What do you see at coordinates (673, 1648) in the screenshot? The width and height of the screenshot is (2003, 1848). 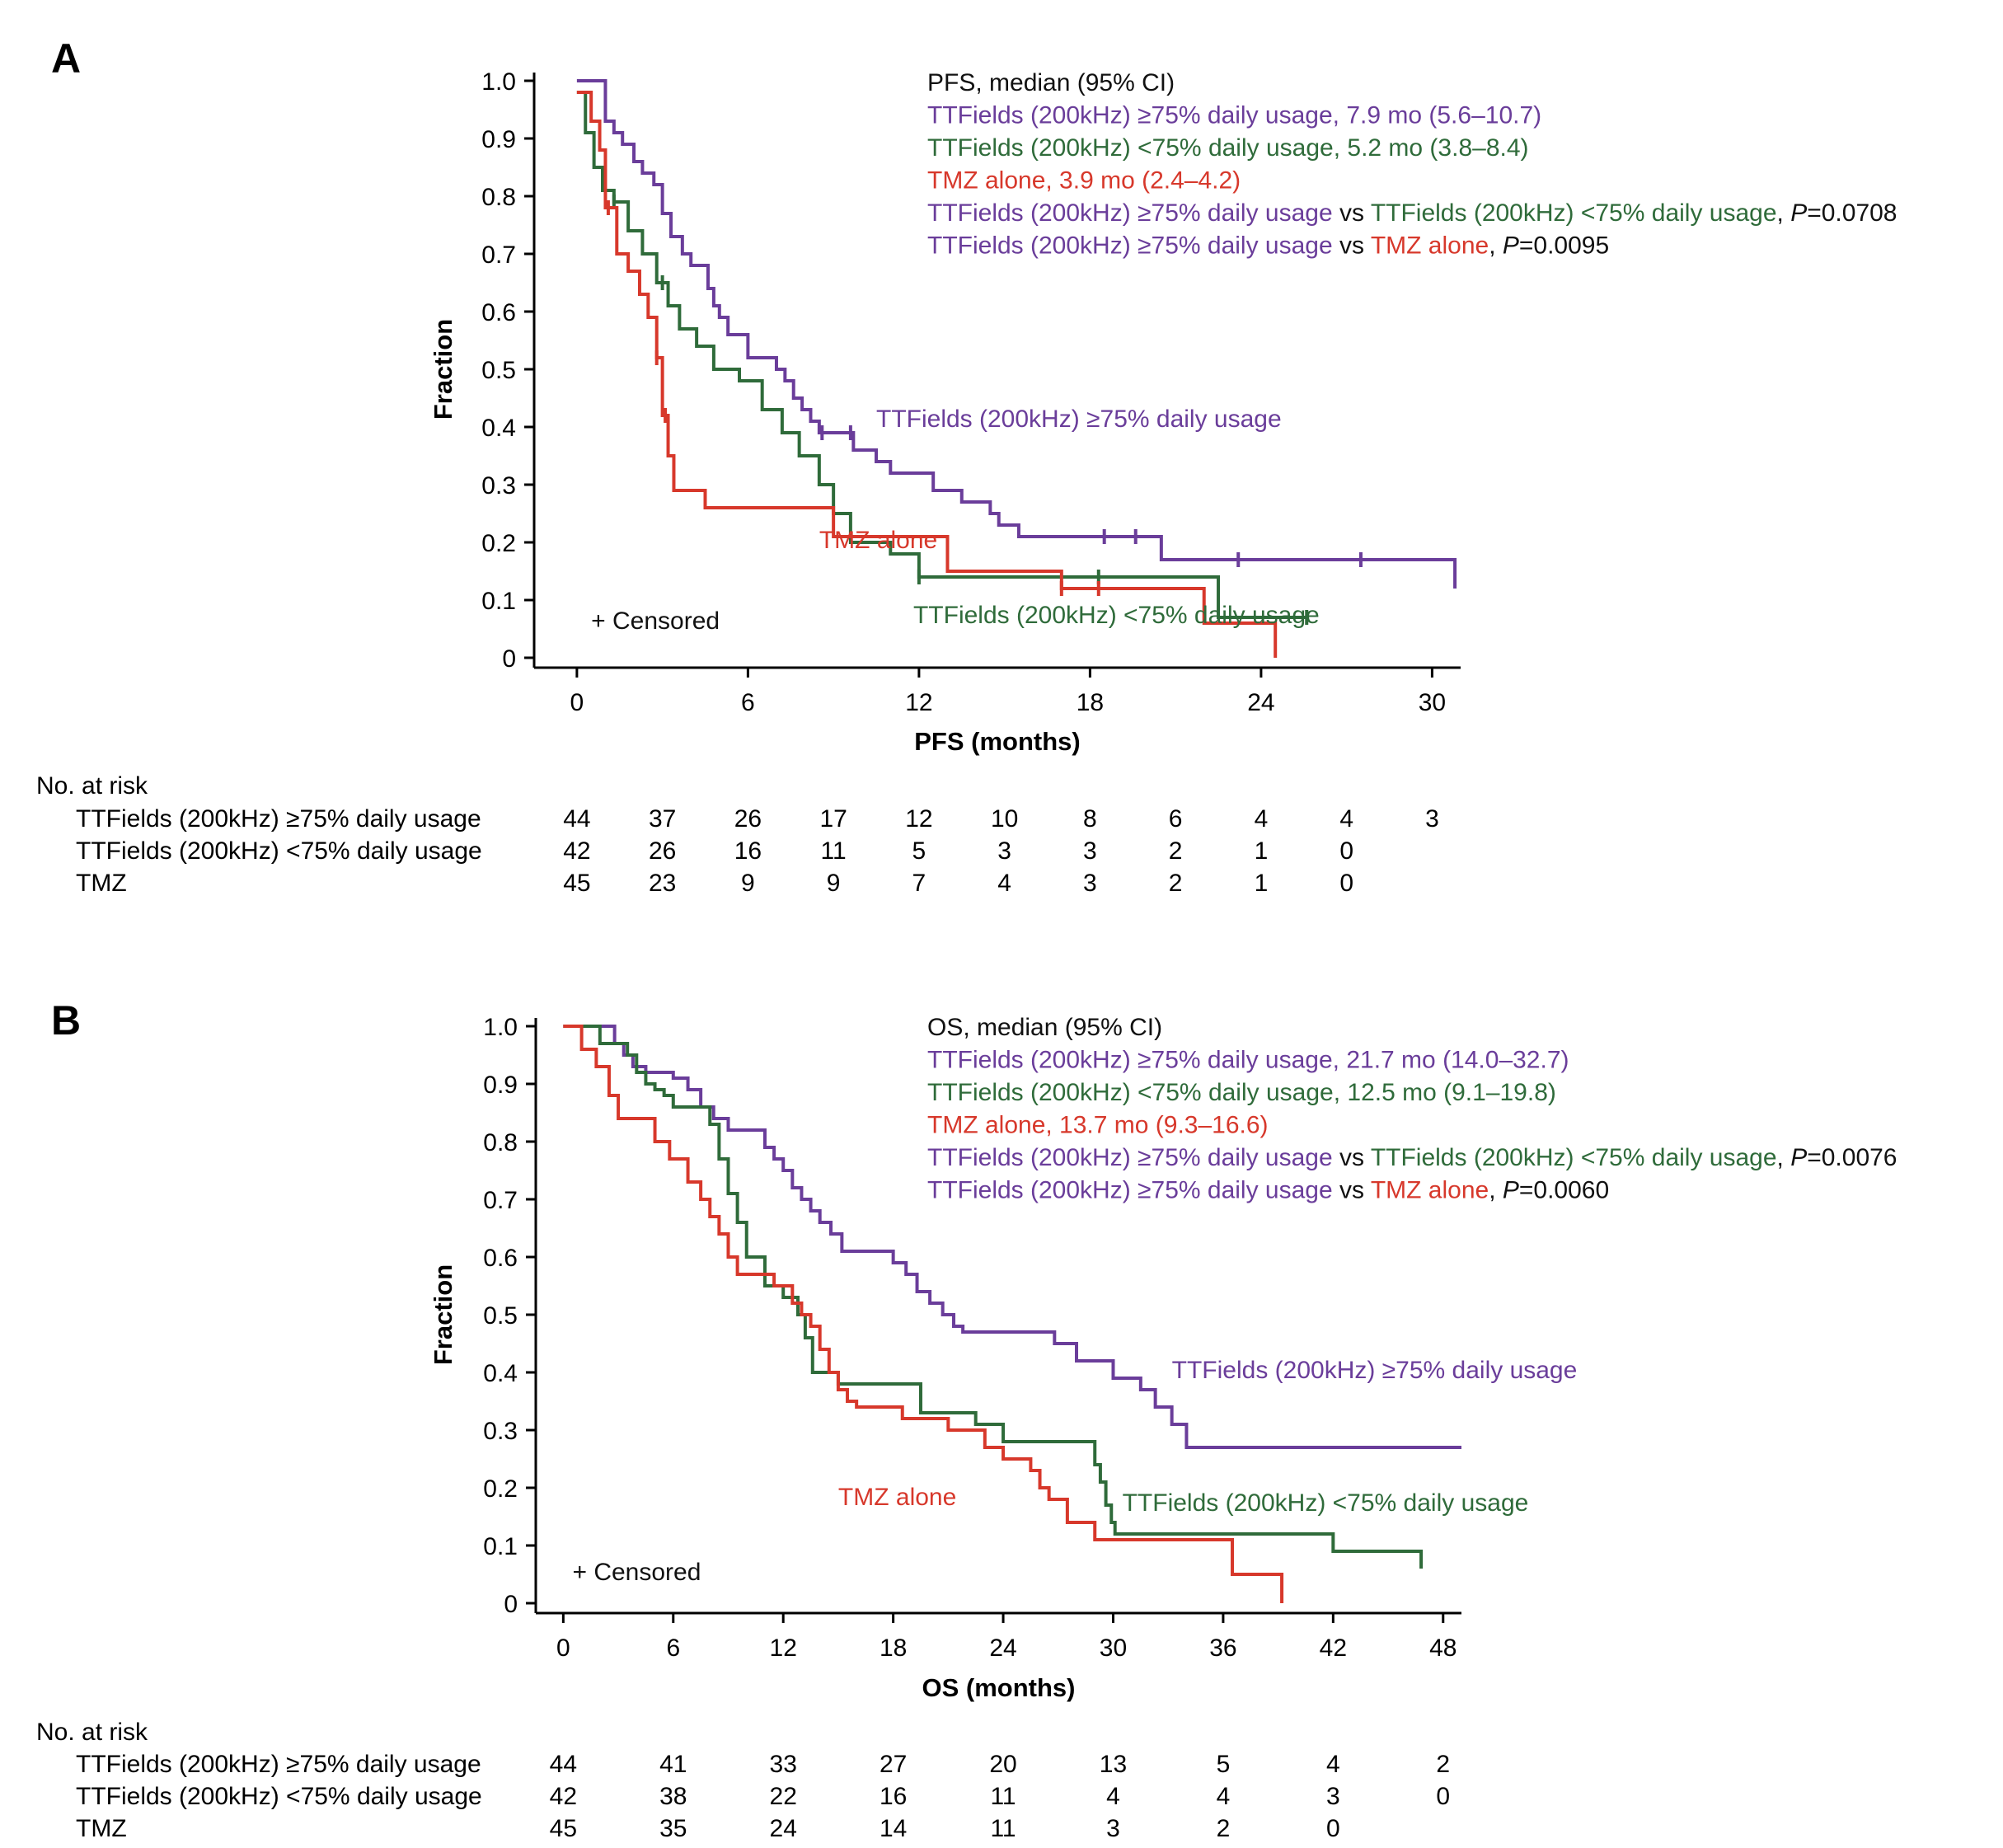 I see `x-tick-label: 6` at bounding box center [673, 1648].